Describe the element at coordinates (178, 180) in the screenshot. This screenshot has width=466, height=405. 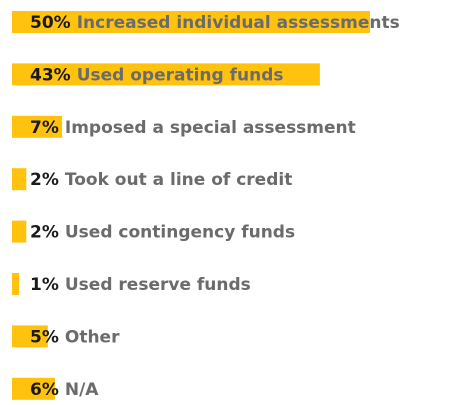
I see `category-label: Took out a line of credit` at that location.